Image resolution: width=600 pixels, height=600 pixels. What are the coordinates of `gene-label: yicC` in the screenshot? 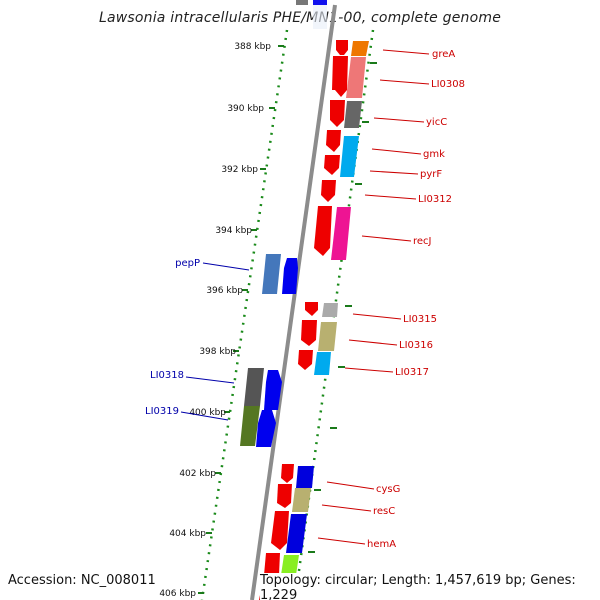 It's located at (436, 122).